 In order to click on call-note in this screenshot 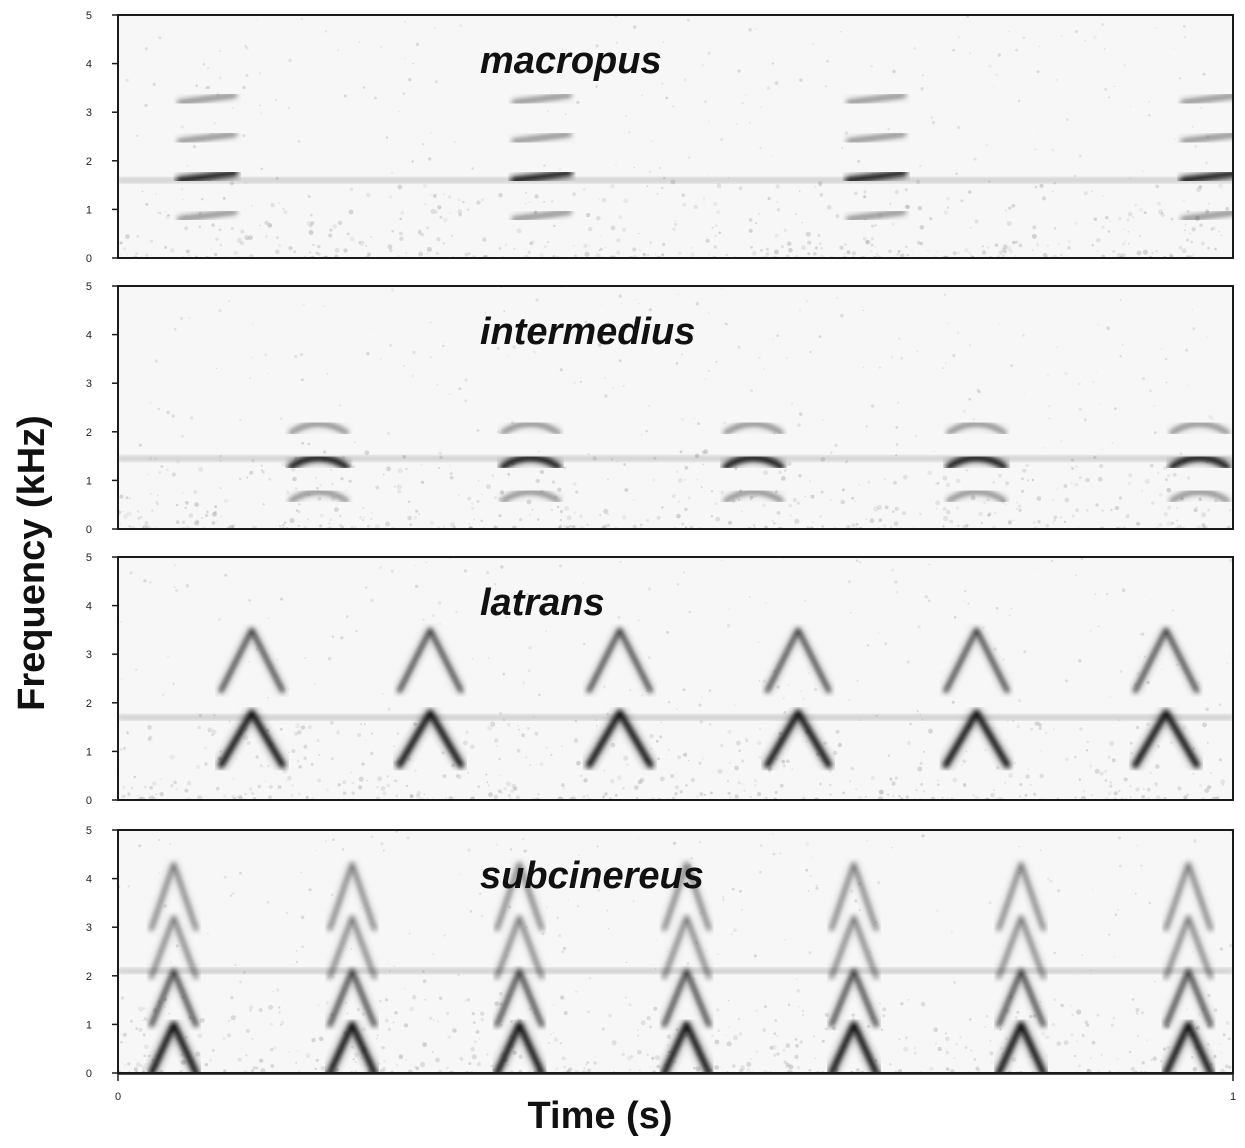, I will do `click(542, 157)`.